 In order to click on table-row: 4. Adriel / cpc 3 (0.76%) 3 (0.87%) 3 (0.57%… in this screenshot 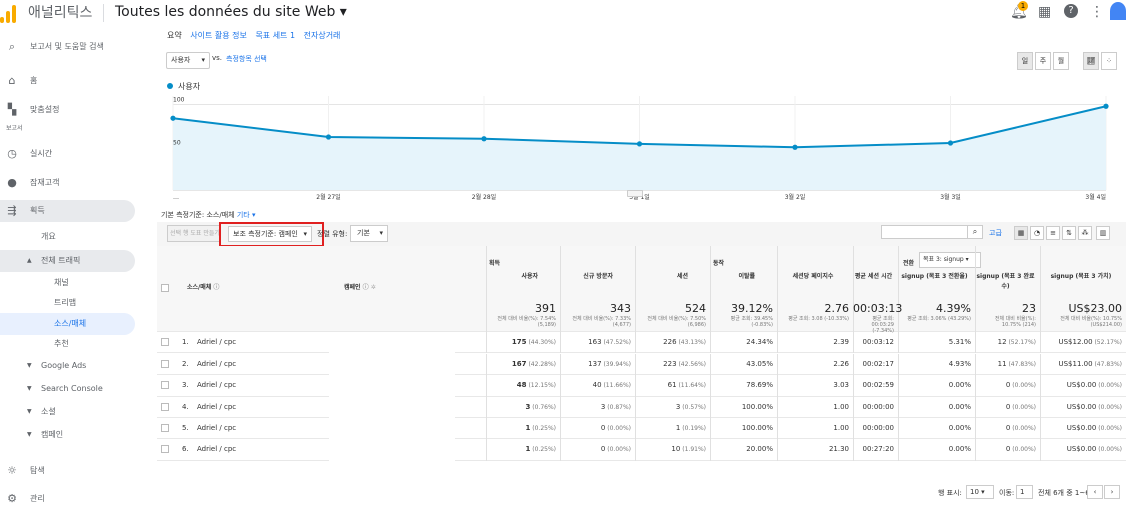, I will do `click(641, 407)`.